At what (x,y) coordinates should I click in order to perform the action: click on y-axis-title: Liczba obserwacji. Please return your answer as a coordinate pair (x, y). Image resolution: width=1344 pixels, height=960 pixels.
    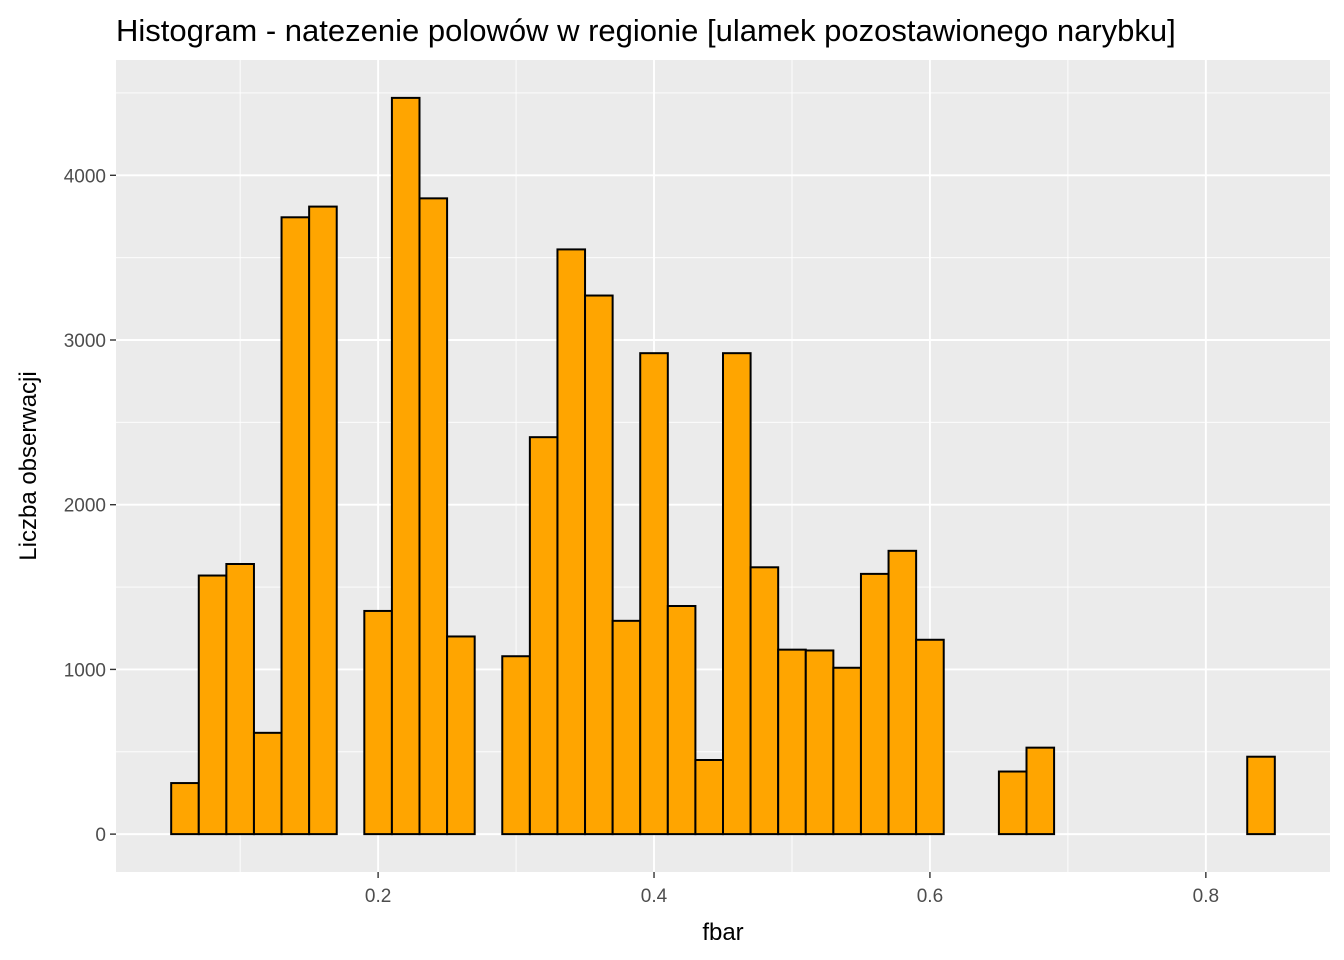
    Looking at the image, I should click on (28, 465).